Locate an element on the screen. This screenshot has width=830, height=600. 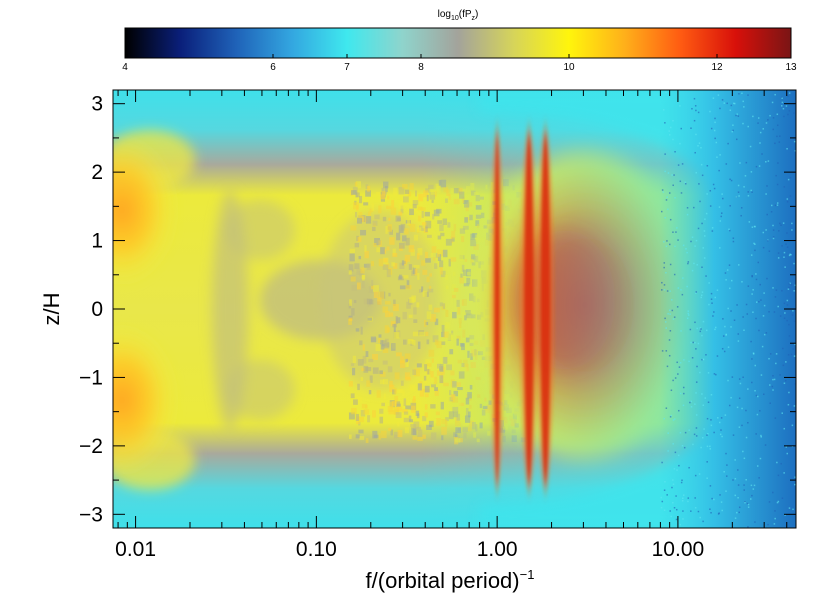
x-axis-label-exponent: −1 is located at coordinates (527, 574).